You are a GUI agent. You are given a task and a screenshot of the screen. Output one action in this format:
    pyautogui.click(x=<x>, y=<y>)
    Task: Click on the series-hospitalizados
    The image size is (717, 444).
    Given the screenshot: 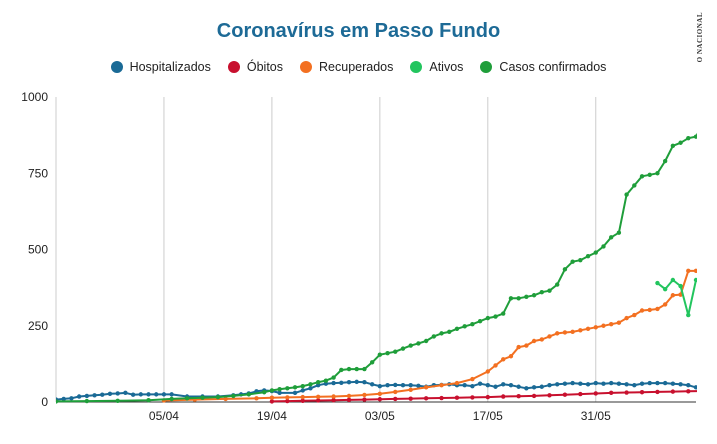 What is the action you would take?
    pyautogui.click(x=381, y=390)
    